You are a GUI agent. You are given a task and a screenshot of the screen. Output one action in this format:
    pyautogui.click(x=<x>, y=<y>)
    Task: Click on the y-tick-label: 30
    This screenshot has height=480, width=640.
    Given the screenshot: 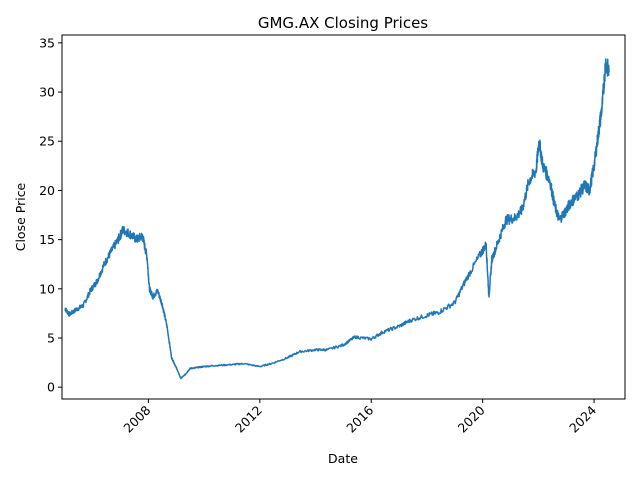 What is the action you would take?
    pyautogui.click(x=47, y=92)
    